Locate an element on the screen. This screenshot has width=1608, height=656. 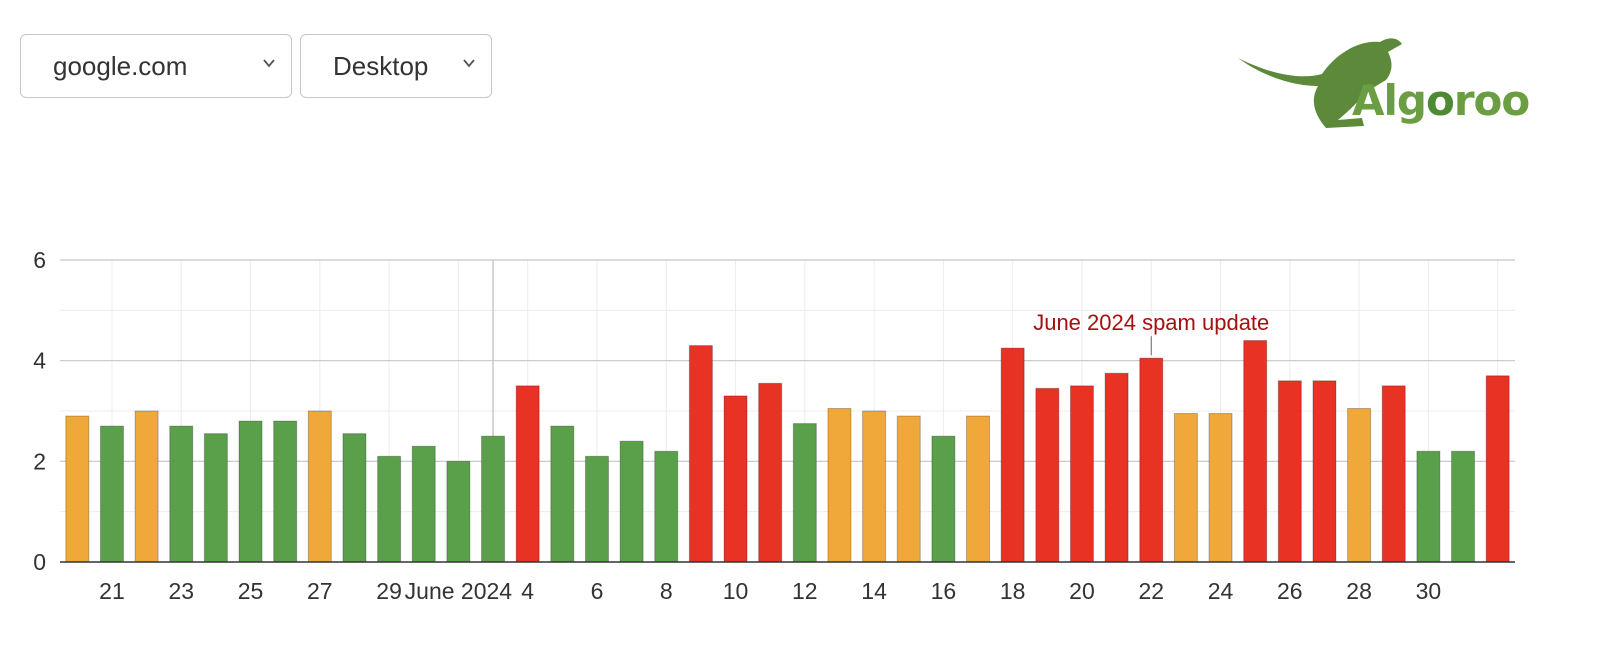
x-tick-label: 30 is located at coordinates (1429, 591).